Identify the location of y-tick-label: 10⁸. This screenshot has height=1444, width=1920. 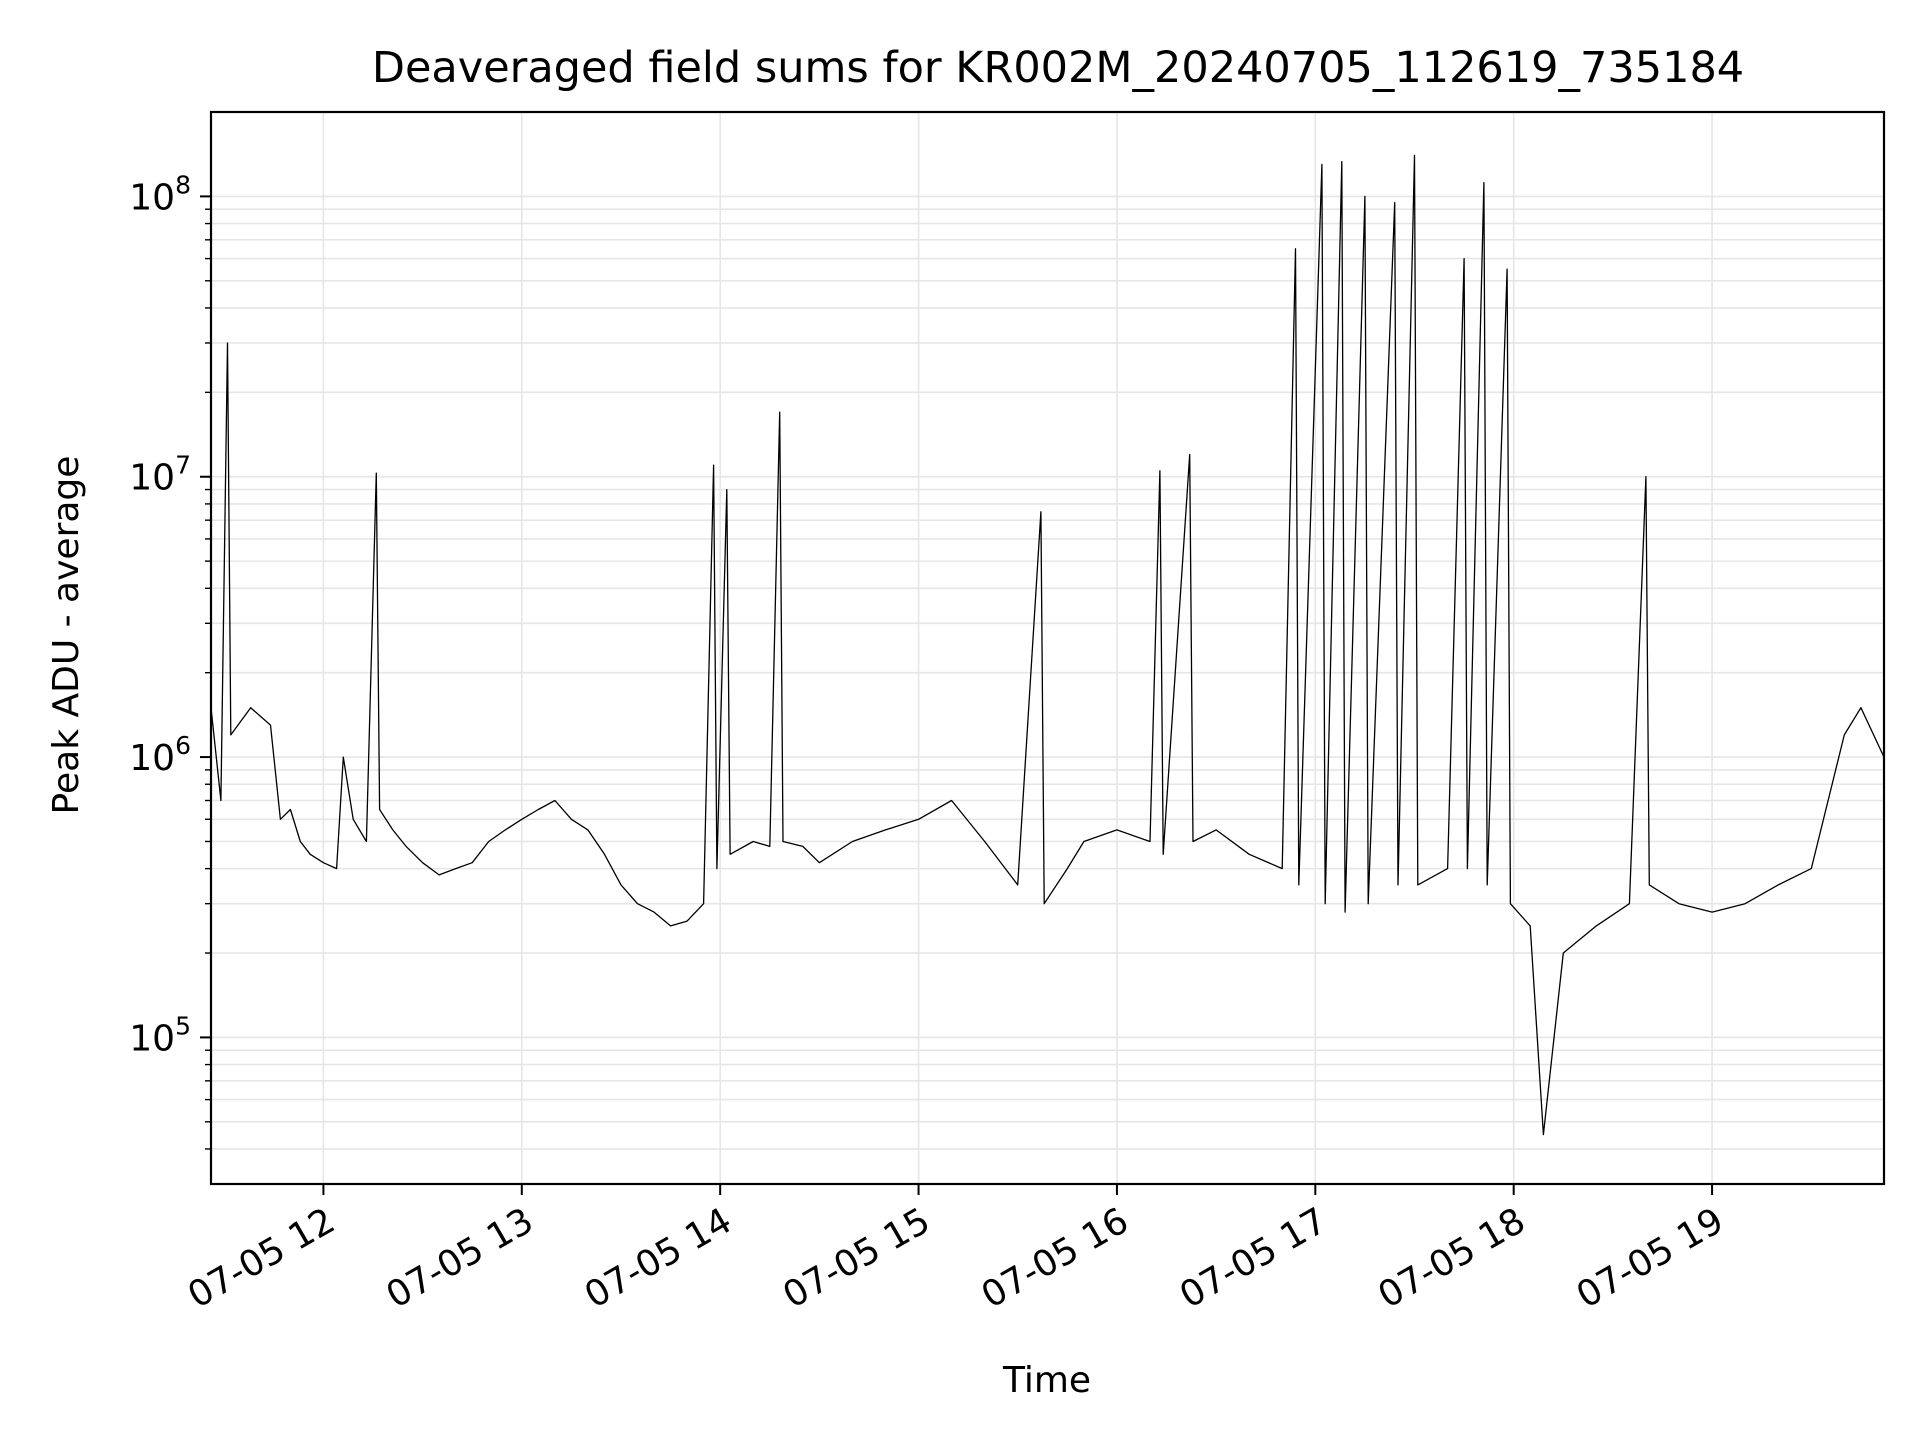
(160, 194).